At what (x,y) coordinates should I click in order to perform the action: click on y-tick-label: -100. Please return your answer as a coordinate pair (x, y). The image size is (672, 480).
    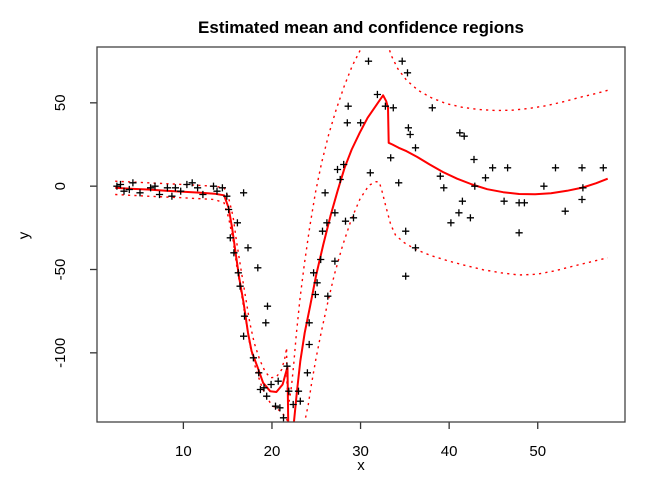
    Looking at the image, I should click on (60, 353).